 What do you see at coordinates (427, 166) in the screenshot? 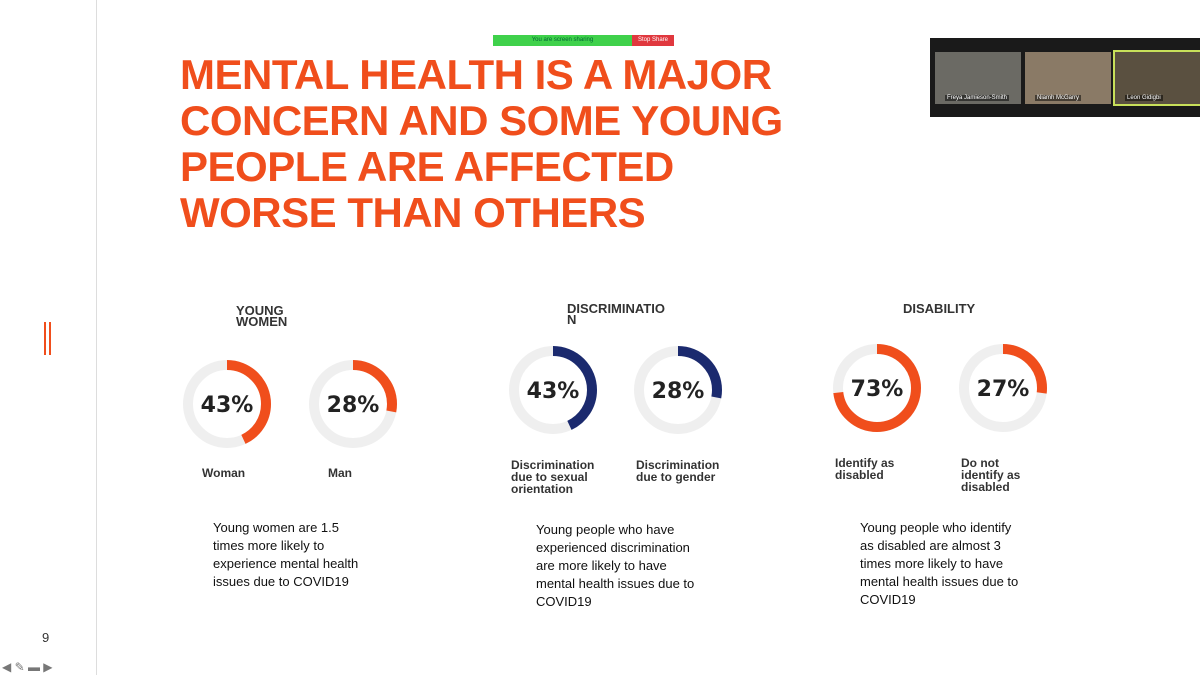
I see `title-line: PEOPLE ARE AFFECTED` at bounding box center [427, 166].